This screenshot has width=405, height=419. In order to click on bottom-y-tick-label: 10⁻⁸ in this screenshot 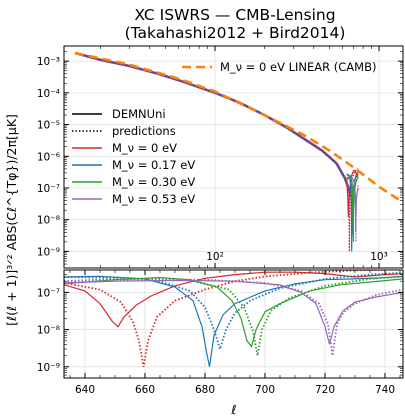, I will do `click(48, 331)`.